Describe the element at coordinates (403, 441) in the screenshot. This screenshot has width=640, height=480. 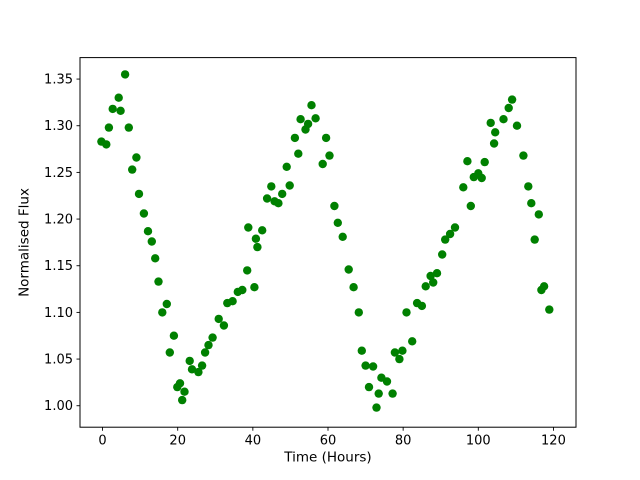
I see `x-tick-label: 80` at that location.